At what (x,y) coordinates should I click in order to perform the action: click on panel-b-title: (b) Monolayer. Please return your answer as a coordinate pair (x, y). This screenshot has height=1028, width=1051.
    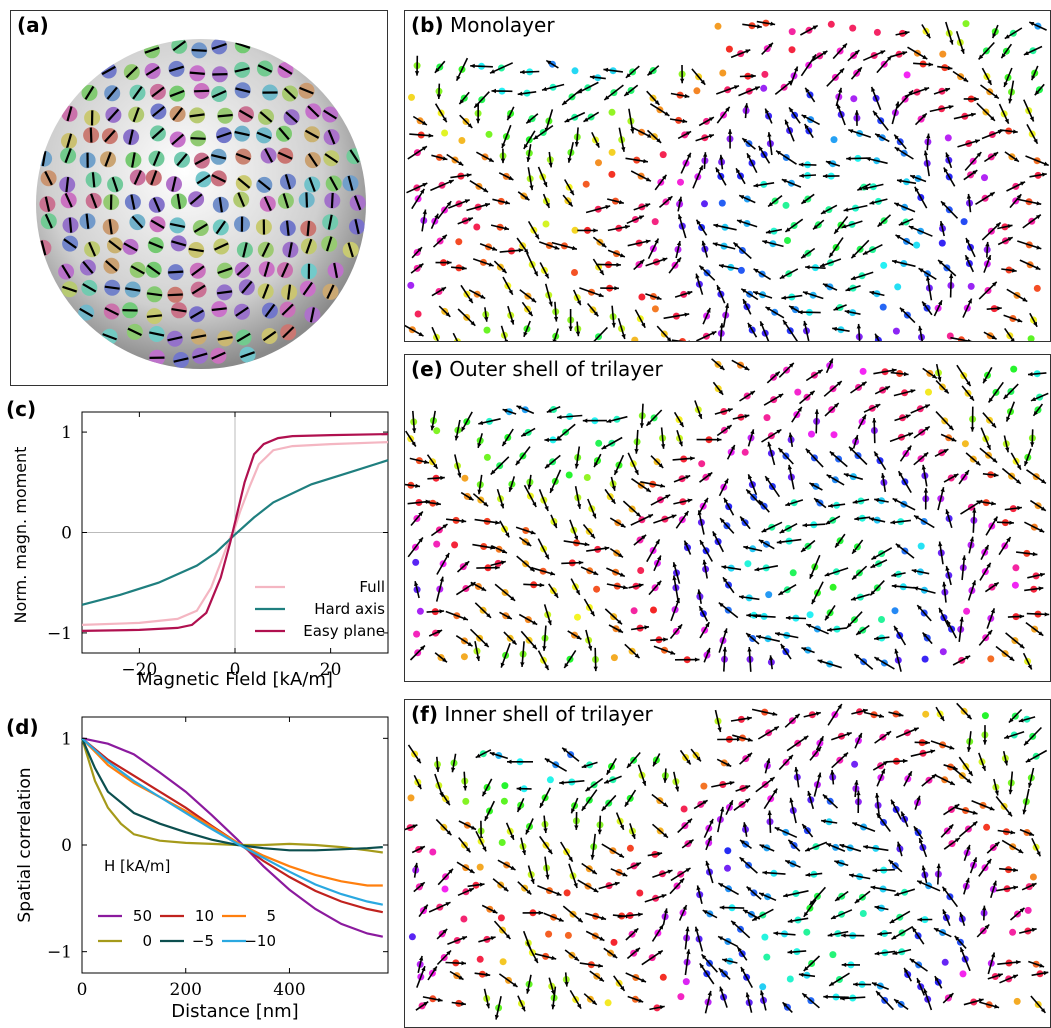
    Looking at the image, I should click on (483, 25).